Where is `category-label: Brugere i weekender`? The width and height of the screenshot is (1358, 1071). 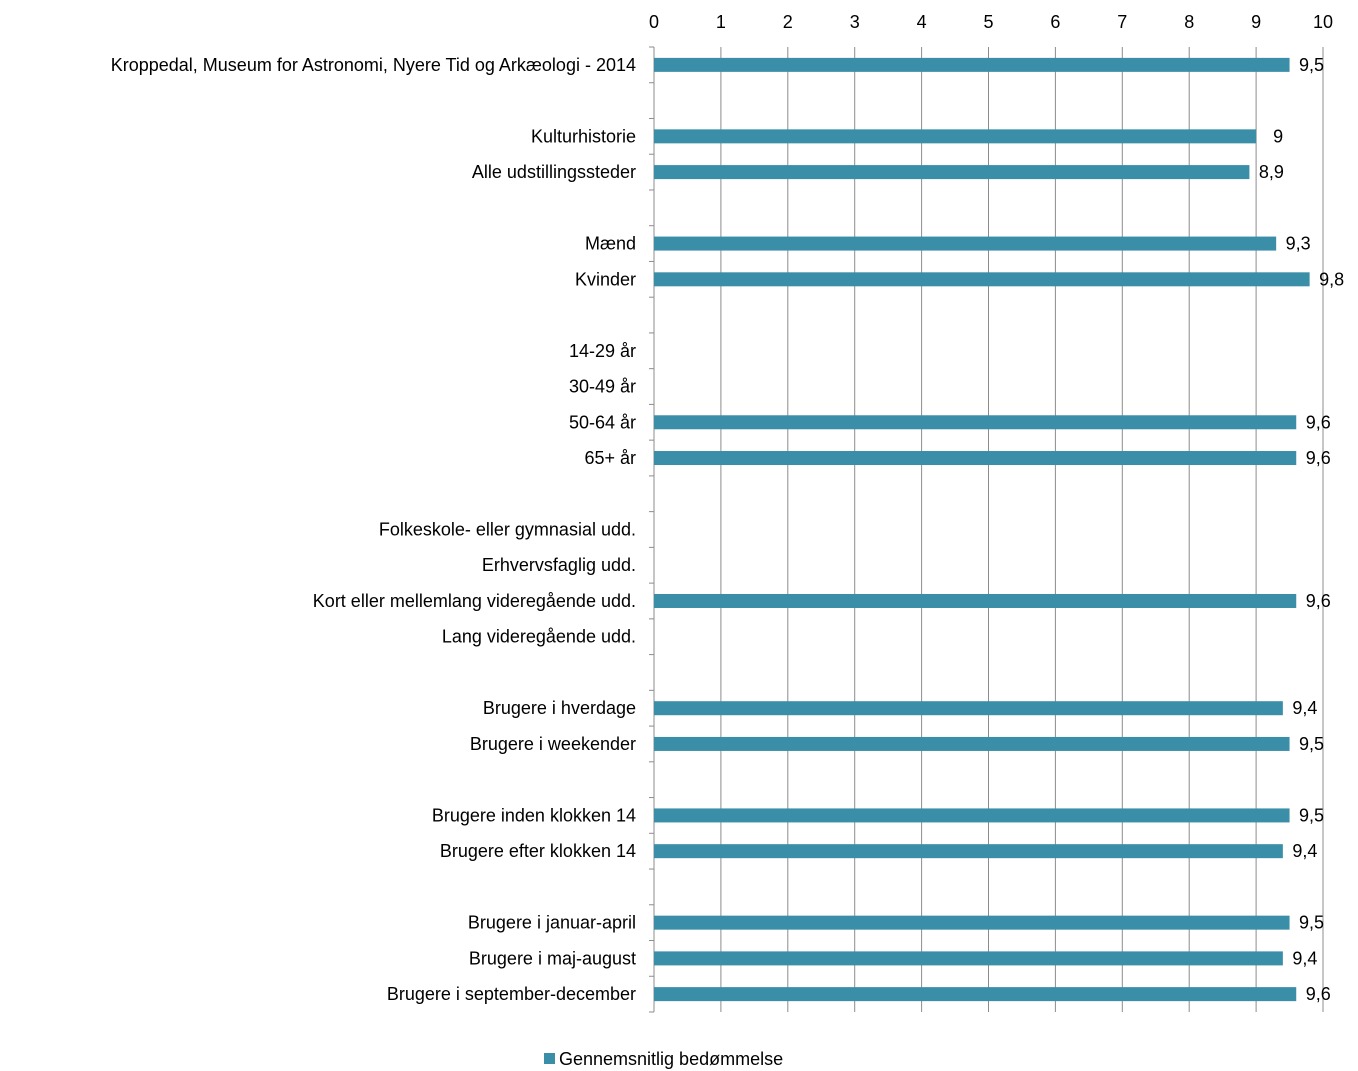 category-label: Brugere i weekender is located at coordinates (553, 744).